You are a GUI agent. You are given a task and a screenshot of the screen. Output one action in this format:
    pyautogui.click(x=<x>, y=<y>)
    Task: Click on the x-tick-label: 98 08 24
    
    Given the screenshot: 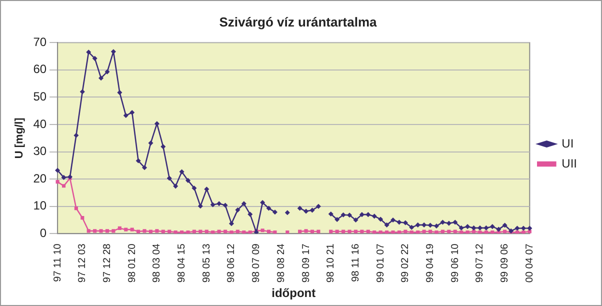 What is the action you would take?
    pyautogui.click(x=281, y=263)
    